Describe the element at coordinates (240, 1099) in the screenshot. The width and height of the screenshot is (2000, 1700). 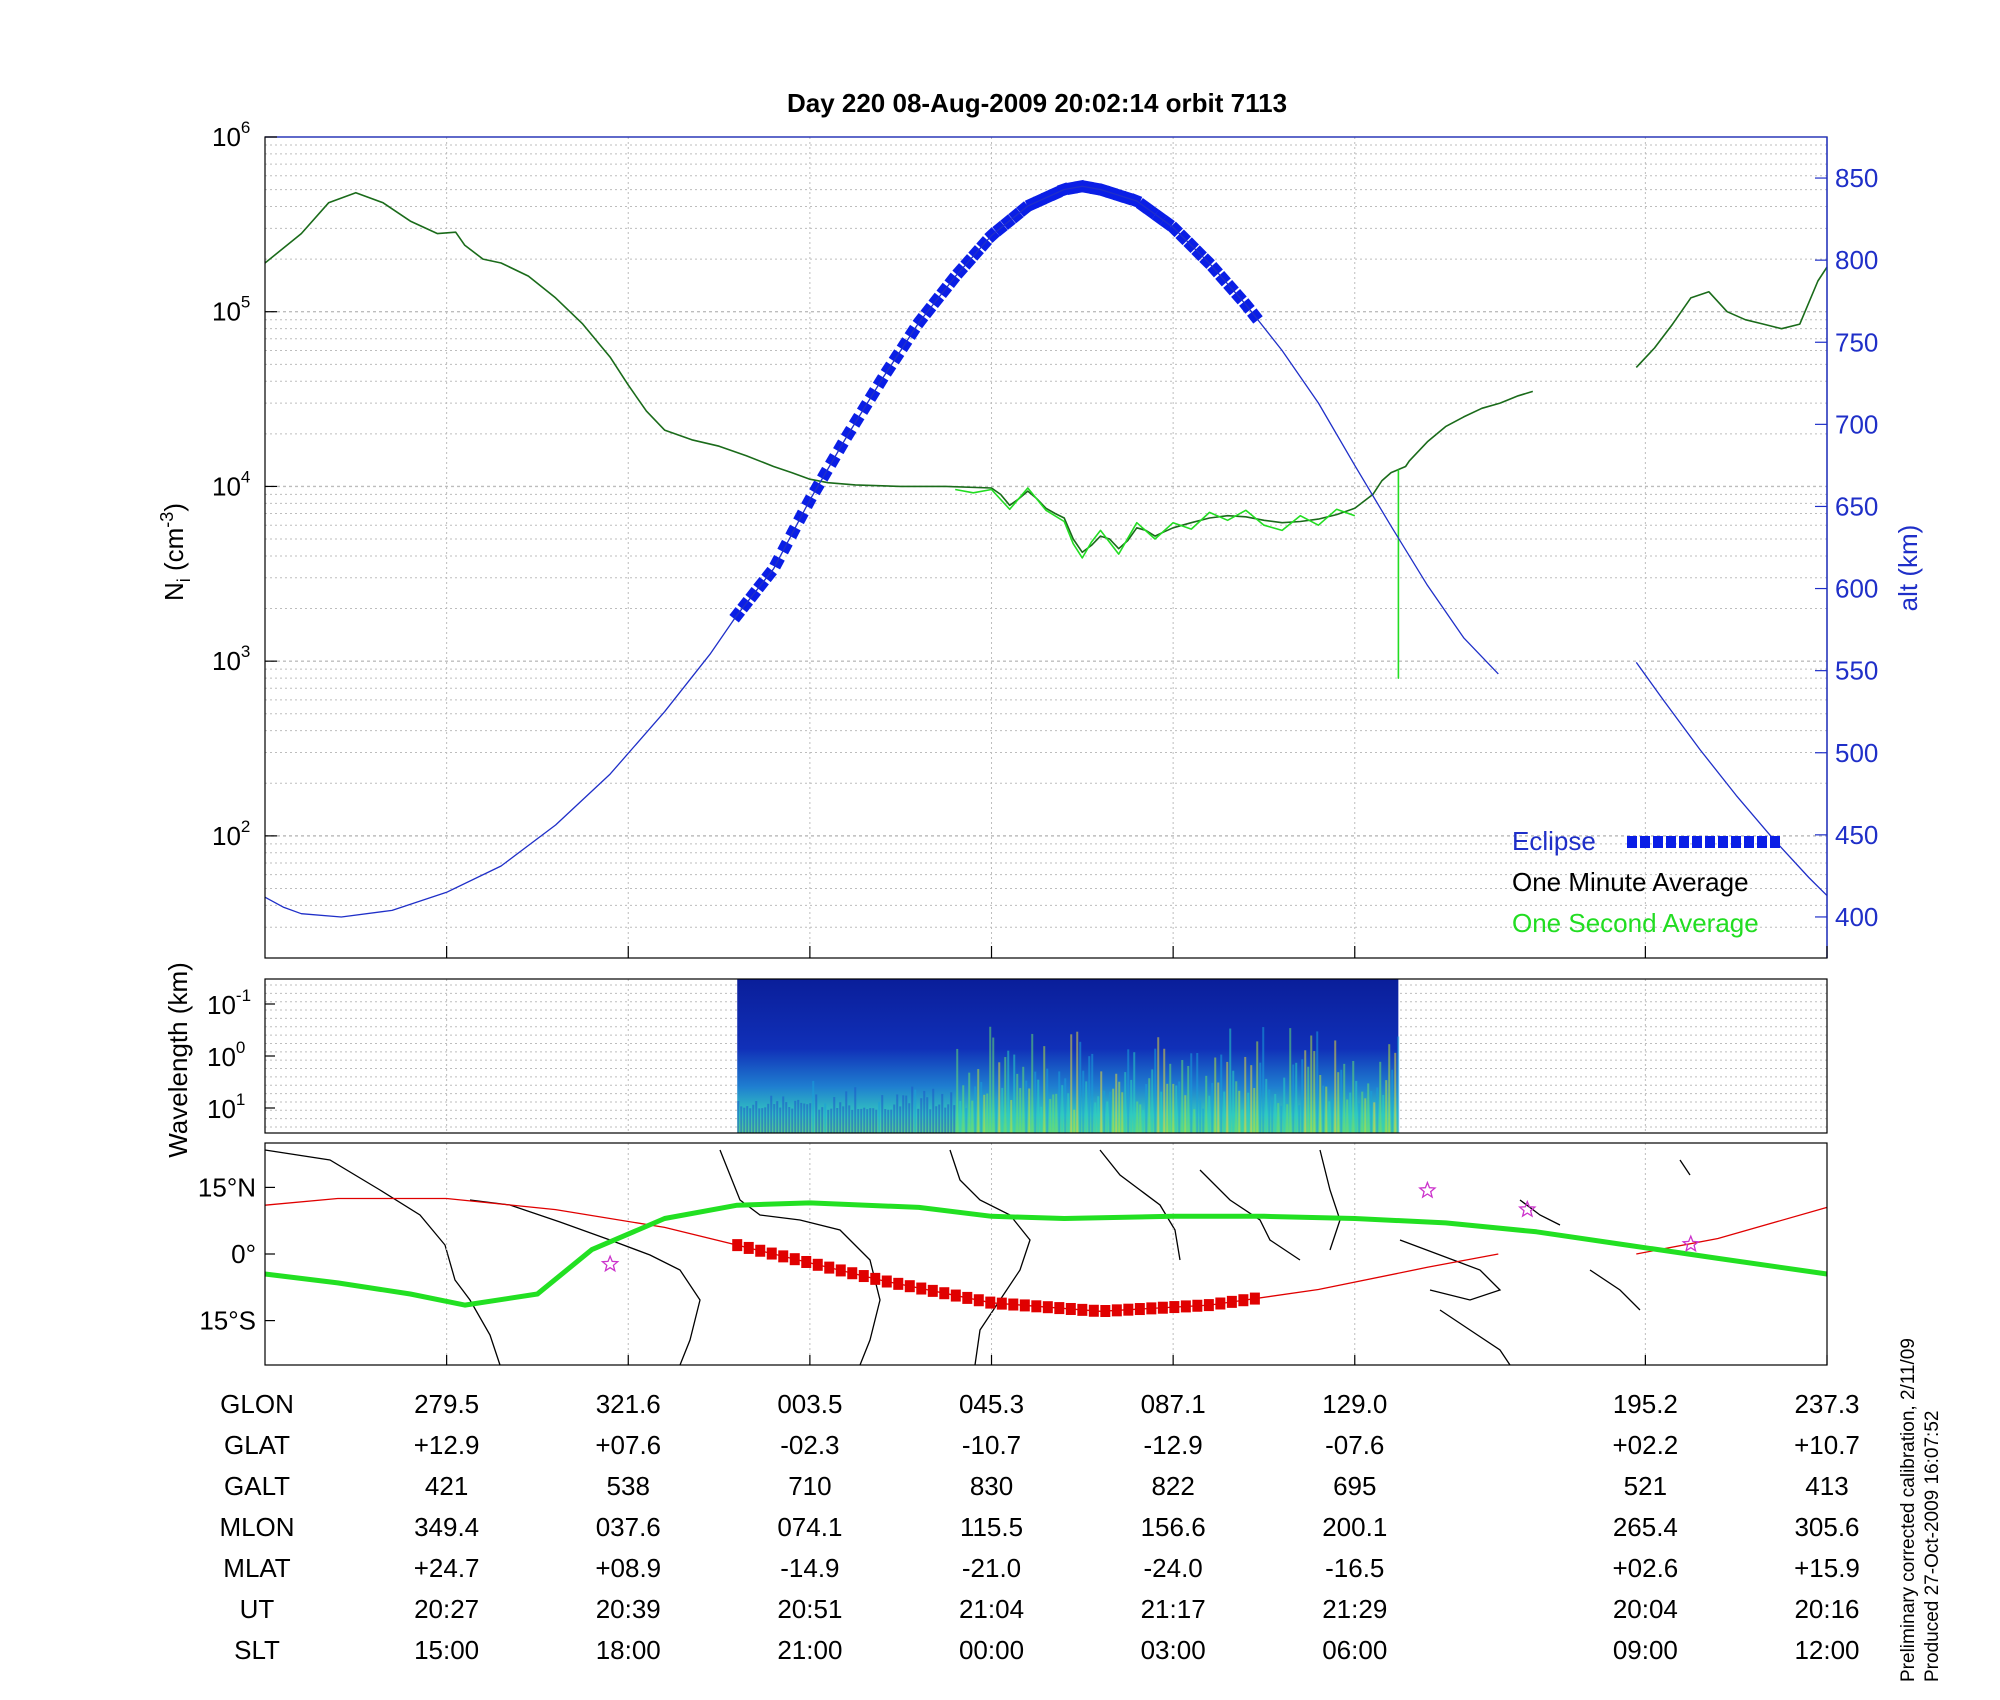
I see `tick-exp: 1` at that location.